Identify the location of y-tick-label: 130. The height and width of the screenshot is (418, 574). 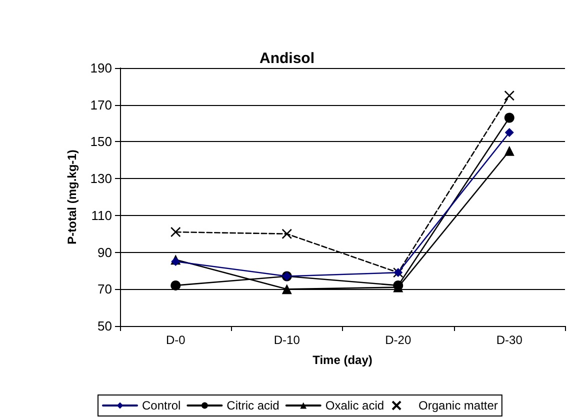
(101, 178).